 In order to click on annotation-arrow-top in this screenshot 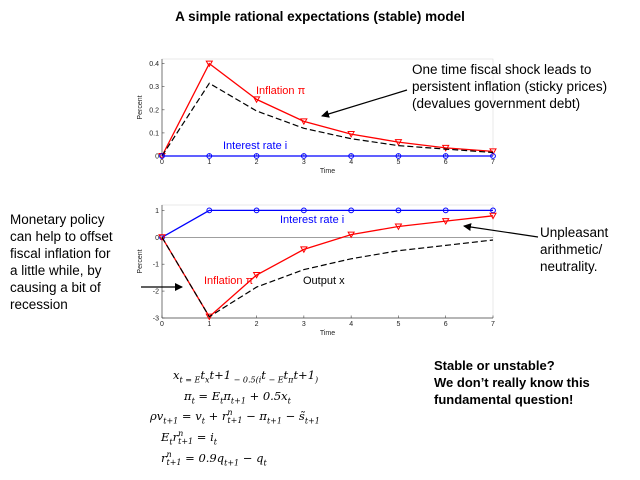, I will do `click(364, 103)`.